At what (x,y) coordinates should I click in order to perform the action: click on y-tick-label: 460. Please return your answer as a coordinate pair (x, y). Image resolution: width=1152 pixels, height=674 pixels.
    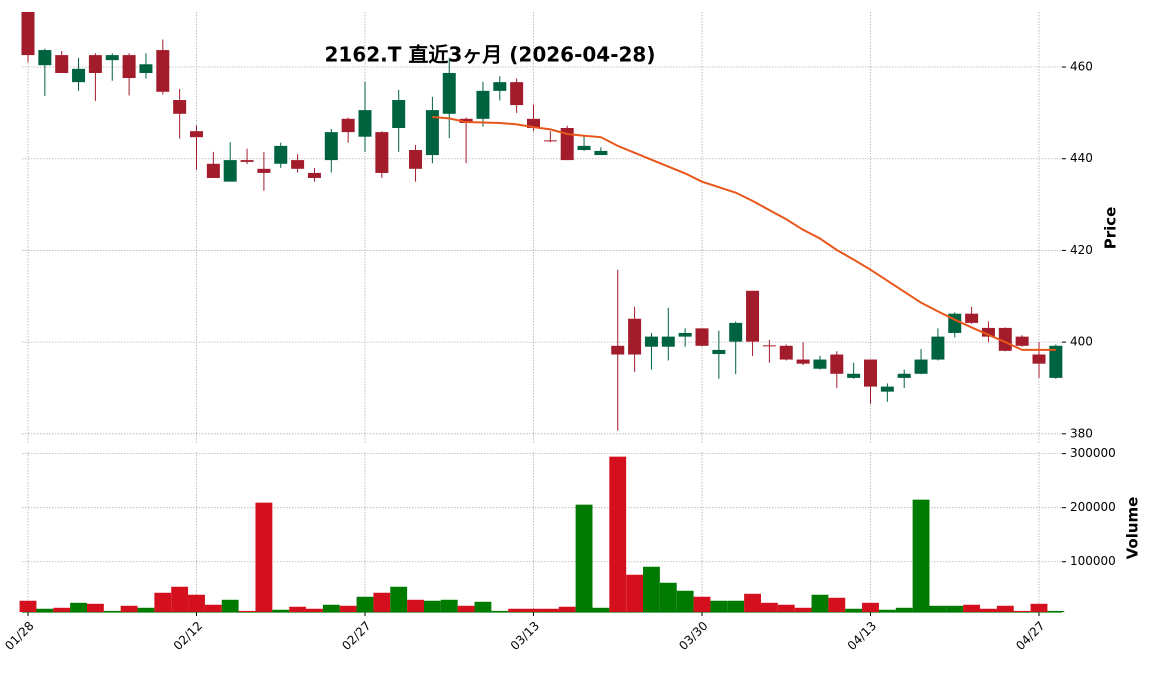
    Looking at the image, I should click on (1081, 67).